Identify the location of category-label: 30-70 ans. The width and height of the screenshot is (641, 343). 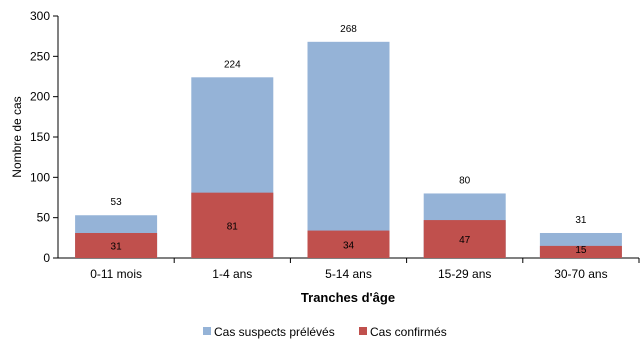
(580, 274).